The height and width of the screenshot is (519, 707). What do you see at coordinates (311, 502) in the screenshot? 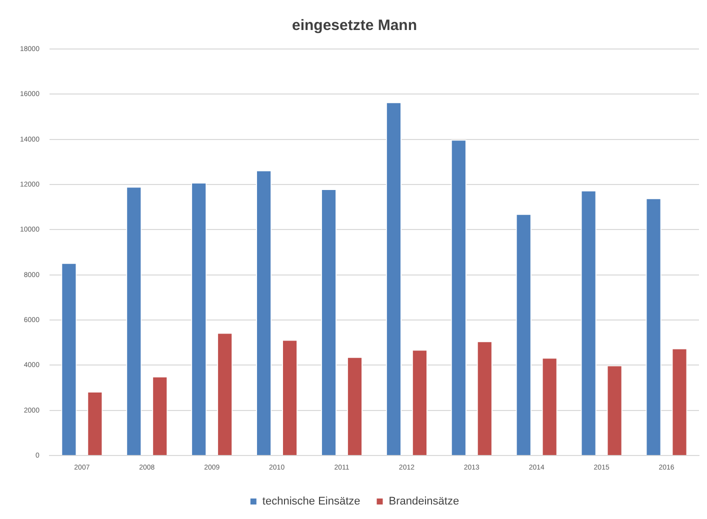
I see `legend-label: technische Einsätze` at bounding box center [311, 502].